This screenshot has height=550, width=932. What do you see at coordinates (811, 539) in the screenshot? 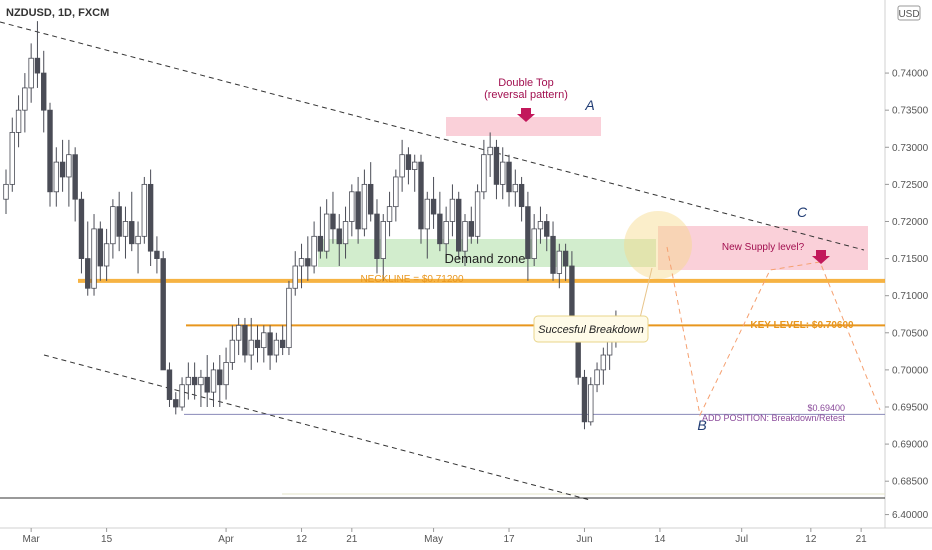
I see `time-tick-label: 12` at bounding box center [811, 539].